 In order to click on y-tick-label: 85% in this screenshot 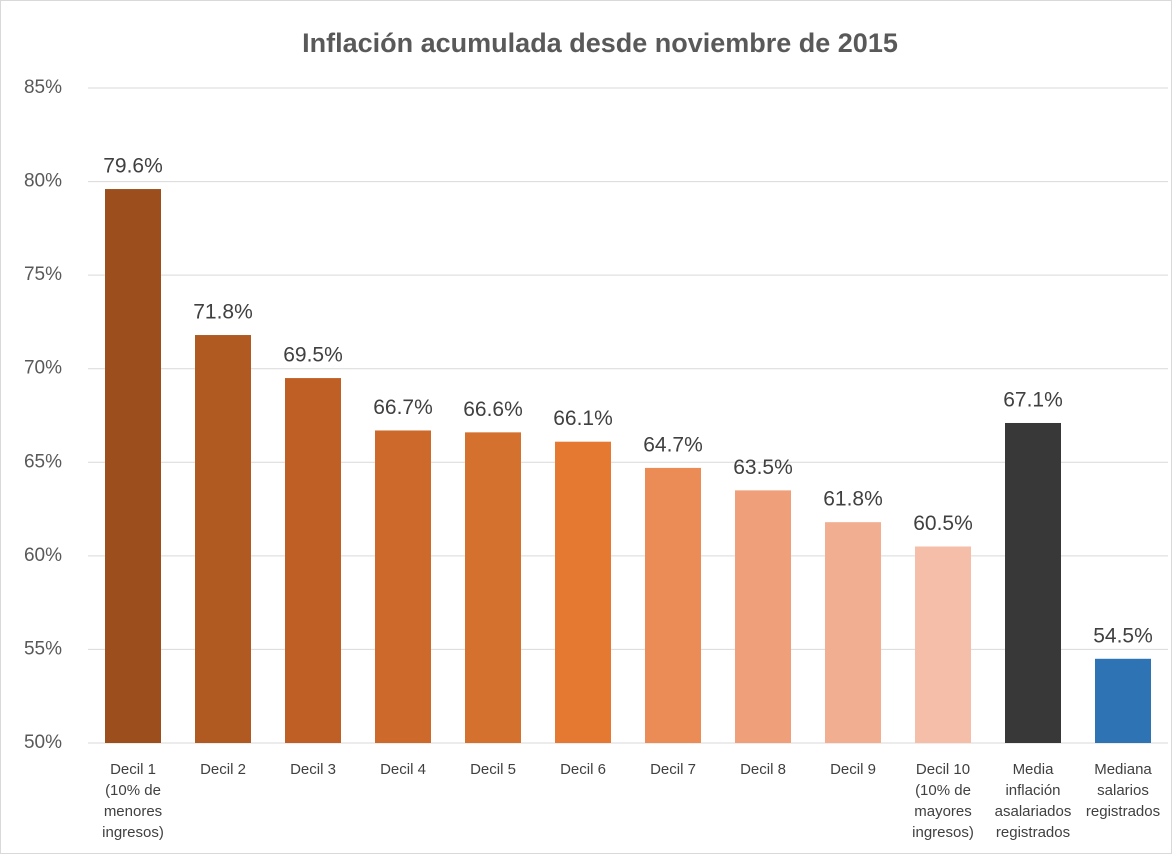, I will do `click(43, 87)`.